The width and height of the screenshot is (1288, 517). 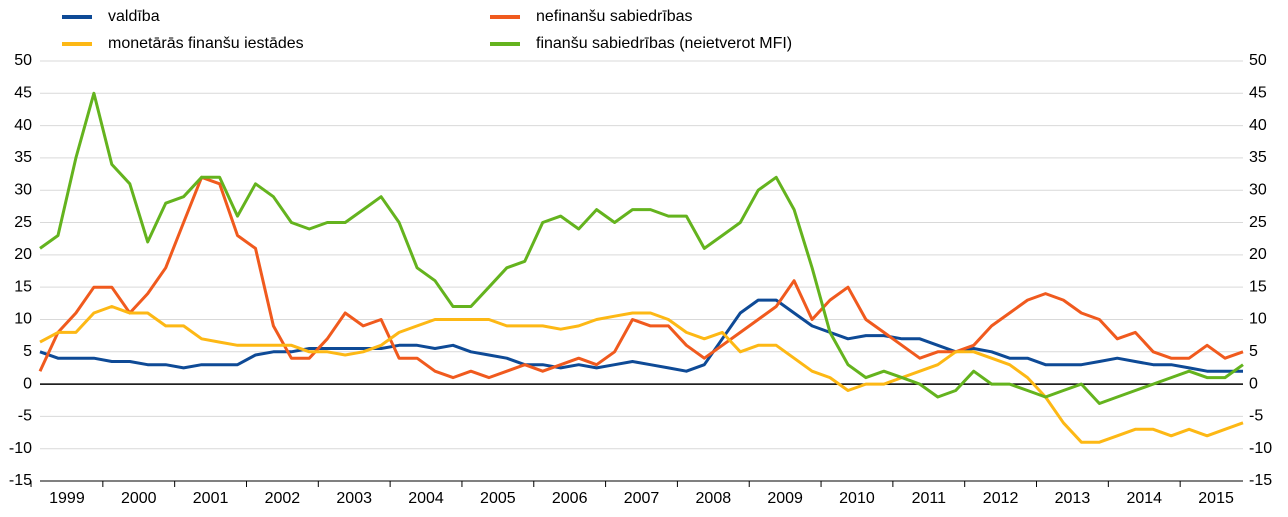 What do you see at coordinates (1258, 254) in the screenshot?
I see `y2-tick-label: 20` at bounding box center [1258, 254].